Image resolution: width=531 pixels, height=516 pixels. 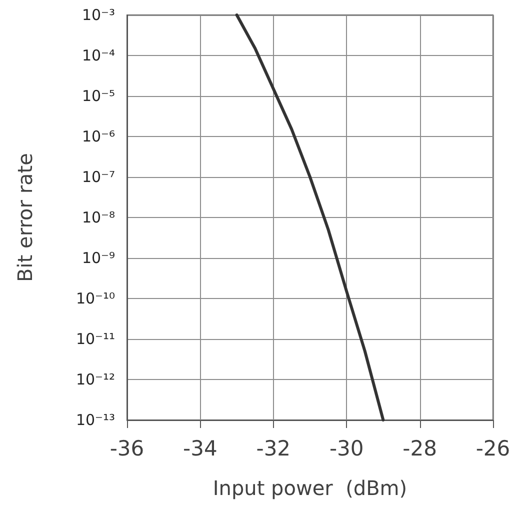 What do you see at coordinates (95, 339) in the screenshot?
I see `y-tick-label: 10⁻¹¹` at bounding box center [95, 339].